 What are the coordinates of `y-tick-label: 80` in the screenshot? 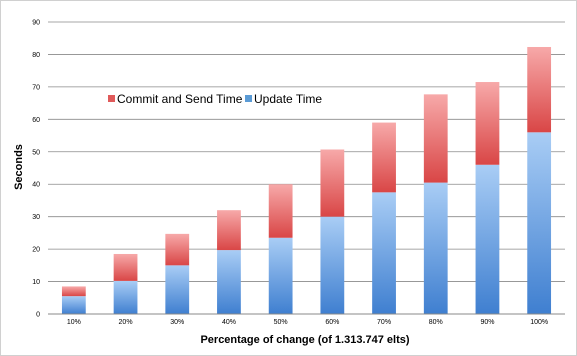 It's located at (36, 55).